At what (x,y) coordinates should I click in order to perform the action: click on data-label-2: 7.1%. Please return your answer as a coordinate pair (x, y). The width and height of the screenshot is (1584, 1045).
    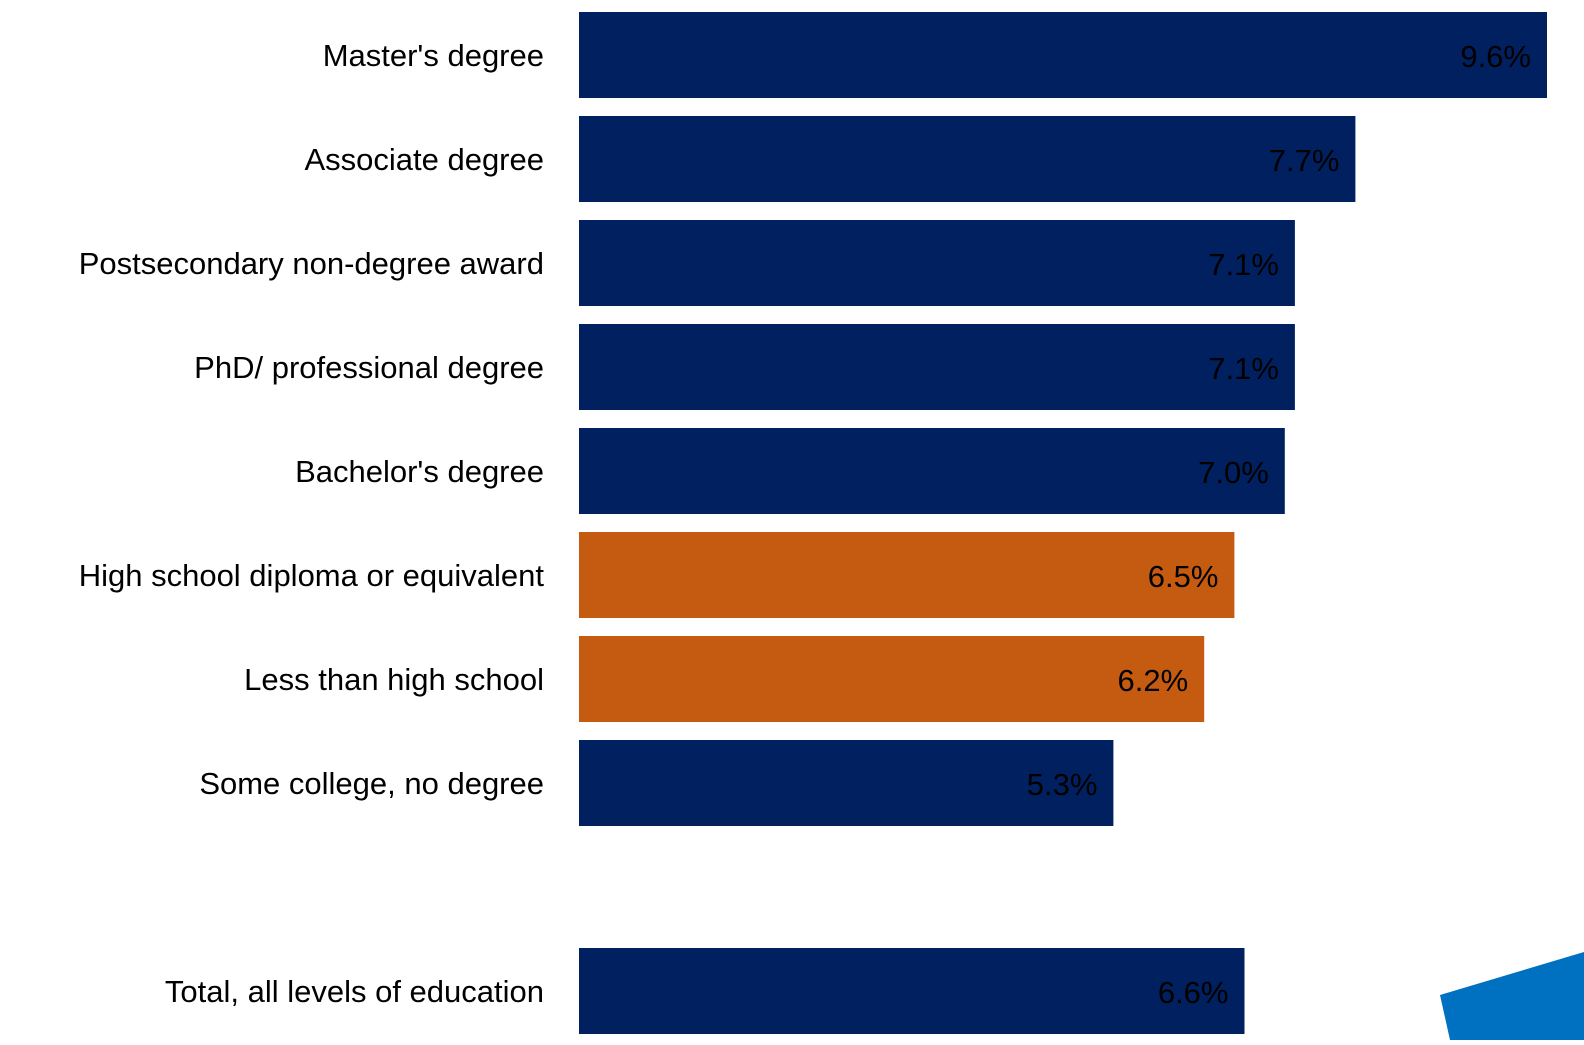
    Looking at the image, I should click on (1243, 264).